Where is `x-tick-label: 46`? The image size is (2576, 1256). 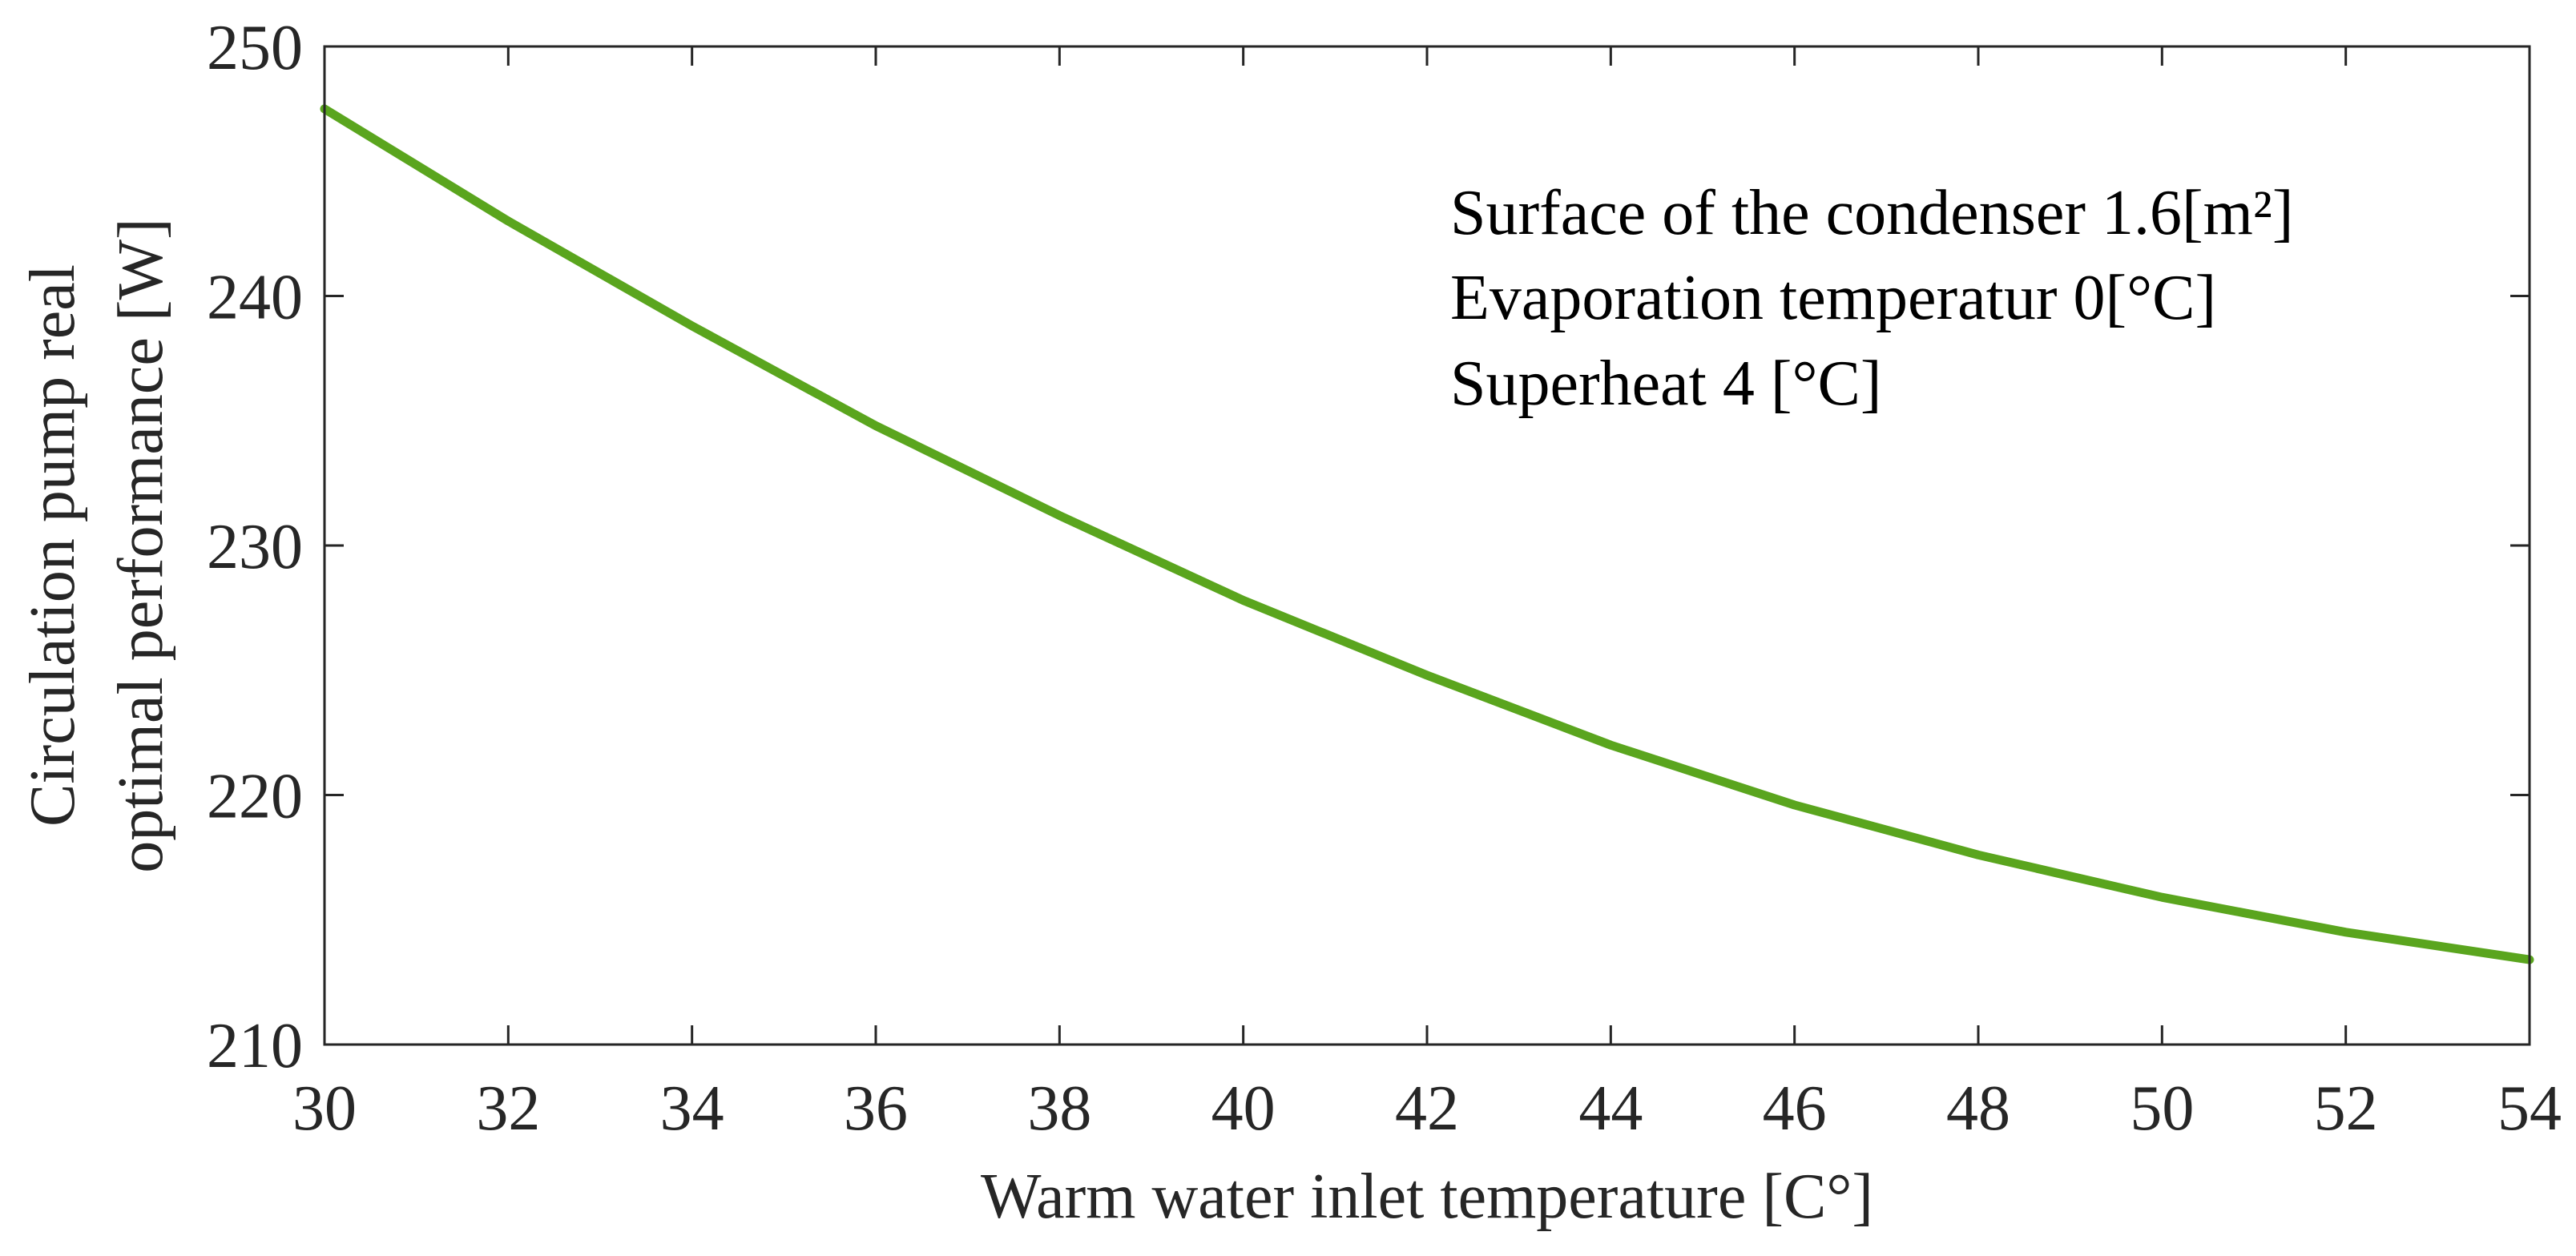 x-tick-label: 46 is located at coordinates (1795, 1108).